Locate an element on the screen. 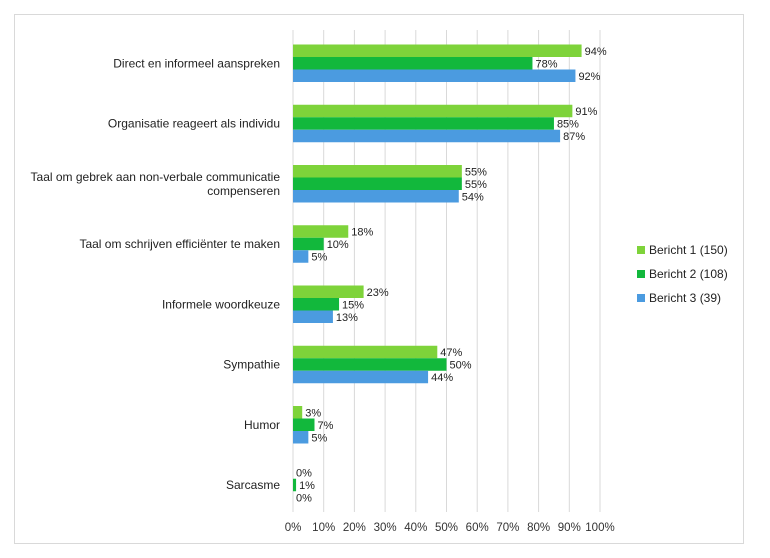  category-label: Humor is located at coordinates (262, 425).